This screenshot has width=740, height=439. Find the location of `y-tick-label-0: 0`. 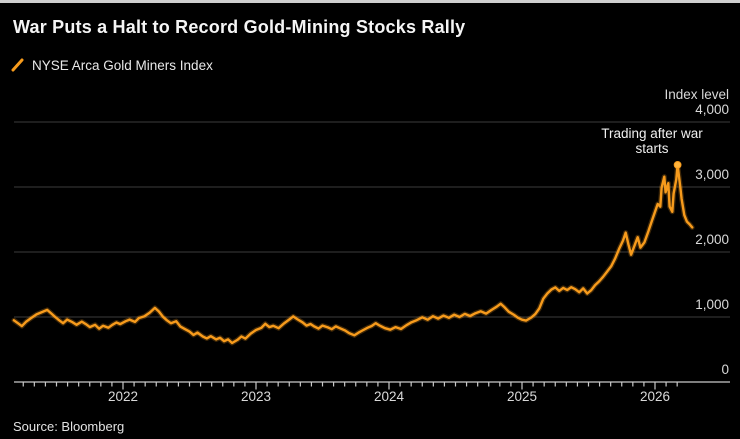

y-tick-label-0: 0 is located at coordinates (725, 369).